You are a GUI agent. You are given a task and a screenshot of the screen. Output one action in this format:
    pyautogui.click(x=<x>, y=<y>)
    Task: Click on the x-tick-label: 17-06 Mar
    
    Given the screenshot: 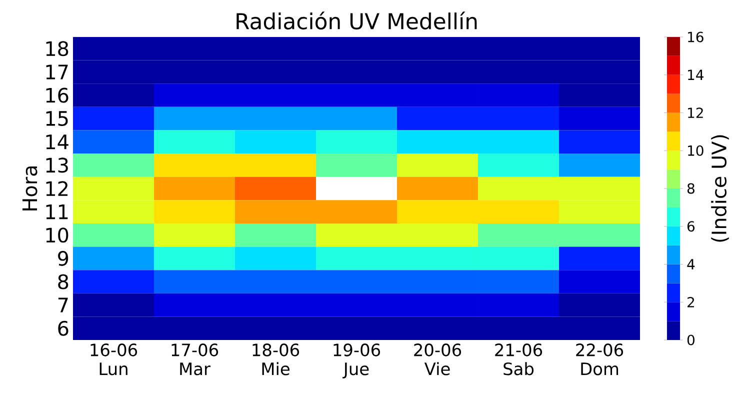 What is the action you would take?
    pyautogui.click(x=195, y=360)
    